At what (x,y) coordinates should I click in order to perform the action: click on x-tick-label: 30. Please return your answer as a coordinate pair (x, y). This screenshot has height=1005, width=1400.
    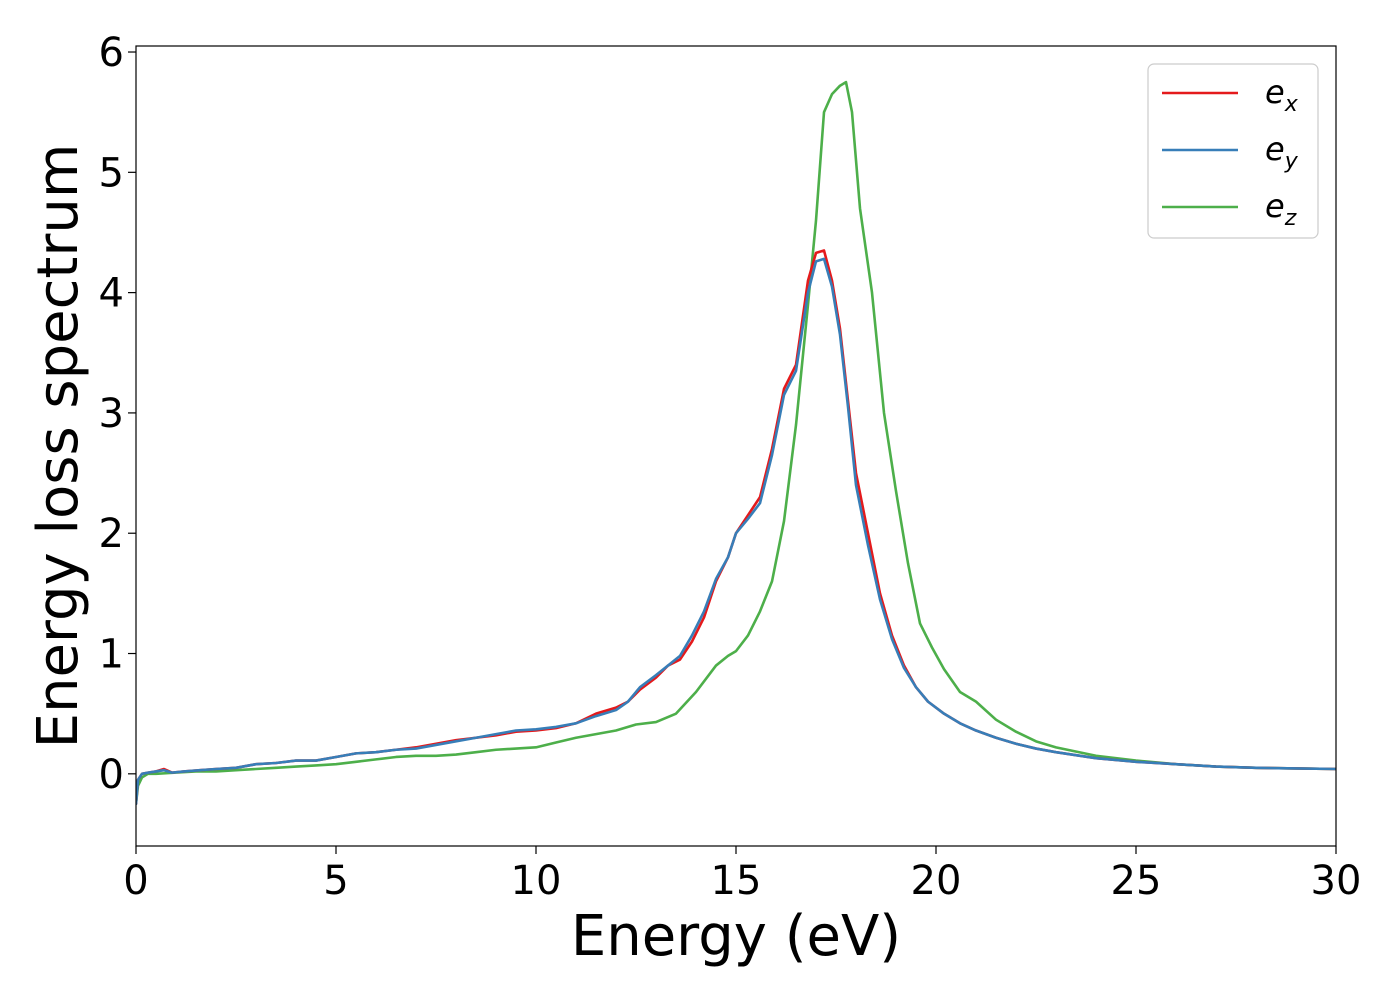
    Looking at the image, I should click on (1336, 881).